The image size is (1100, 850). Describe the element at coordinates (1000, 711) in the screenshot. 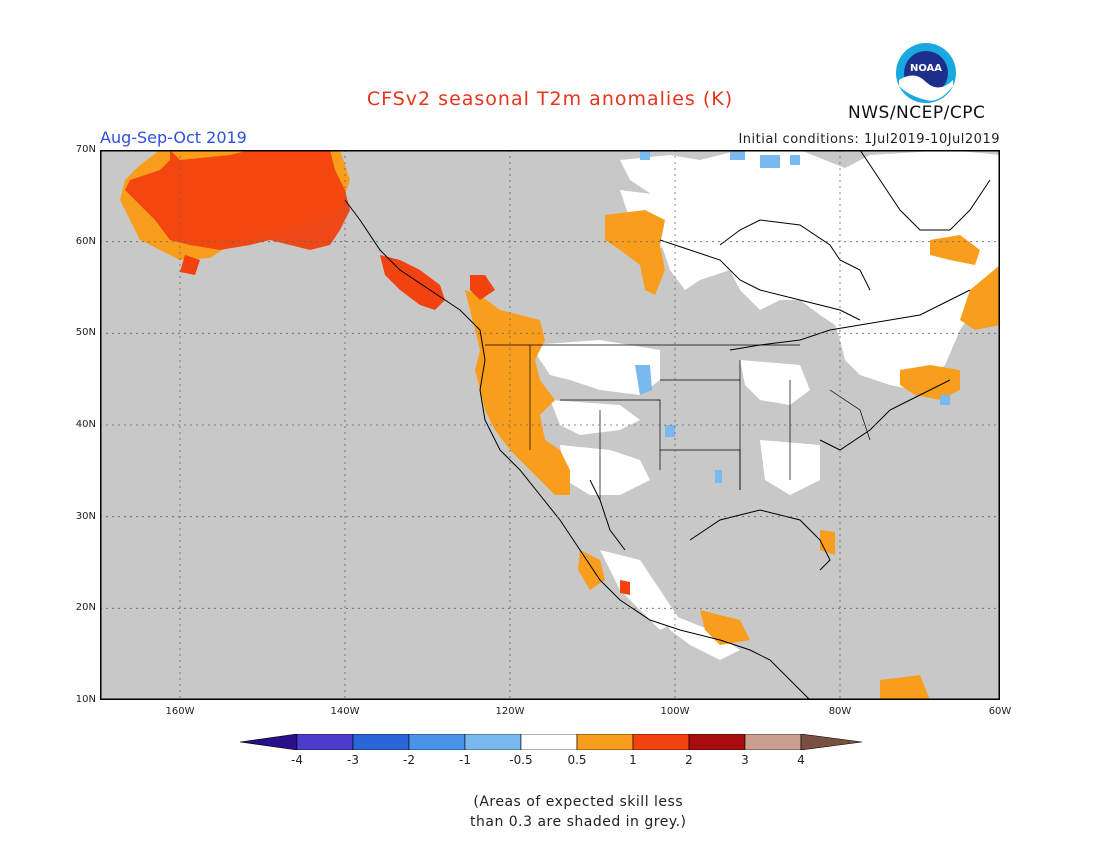

I see `lon-label-60w: 60W` at that location.